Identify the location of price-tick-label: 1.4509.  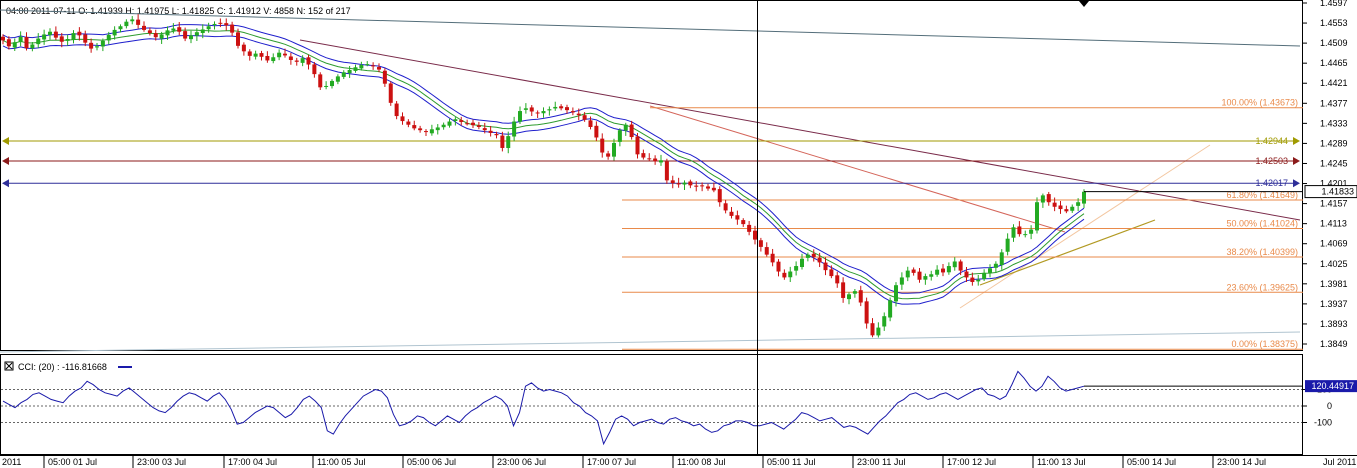
(1334, 43).